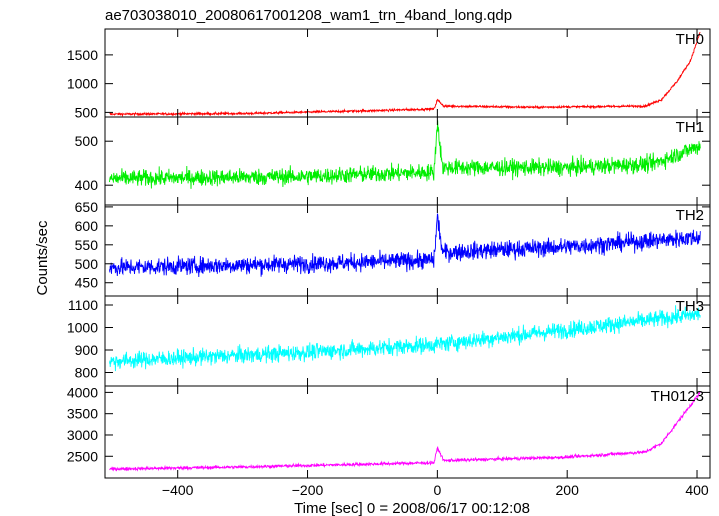  What do you see at coordinates (87, 245) in the screenshot?
I see `y-tick-label: 550` at bounding box center [87, 245].